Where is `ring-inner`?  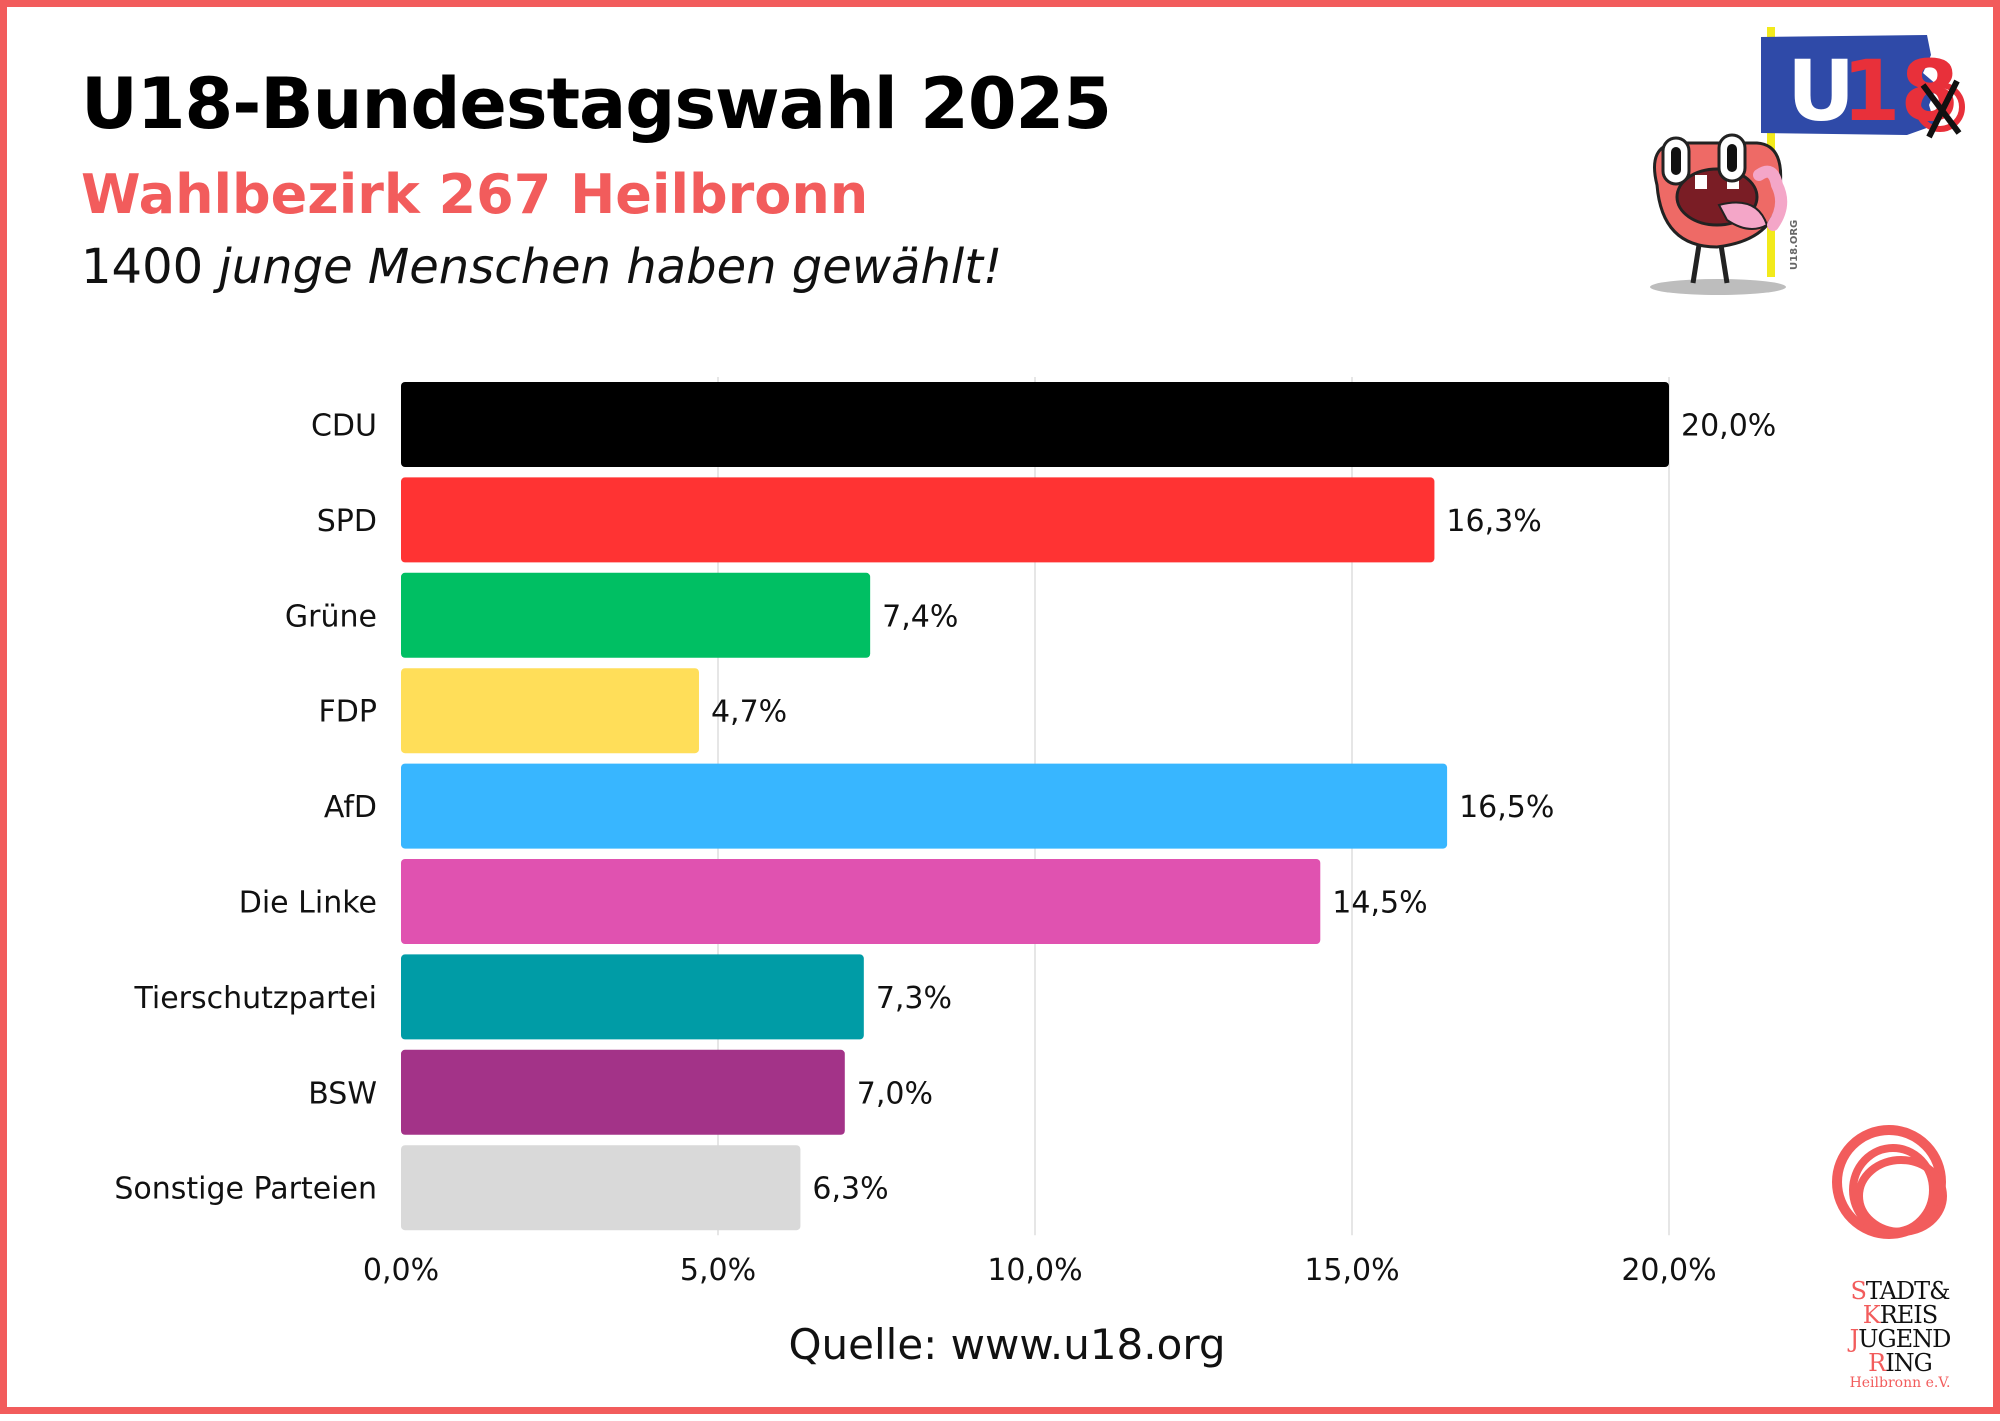 ring-inner is located at coordinates (1901, 1196).